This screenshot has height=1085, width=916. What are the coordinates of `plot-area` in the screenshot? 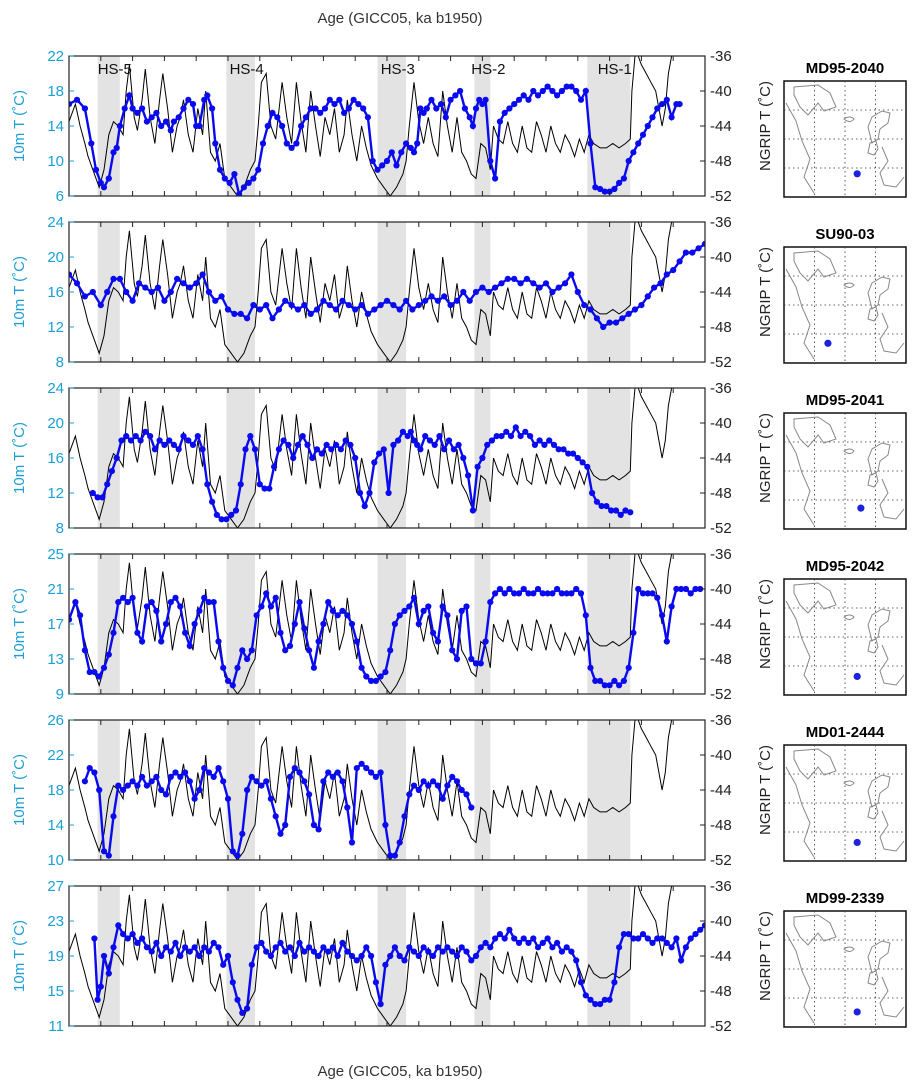 It's located at (375, 790).